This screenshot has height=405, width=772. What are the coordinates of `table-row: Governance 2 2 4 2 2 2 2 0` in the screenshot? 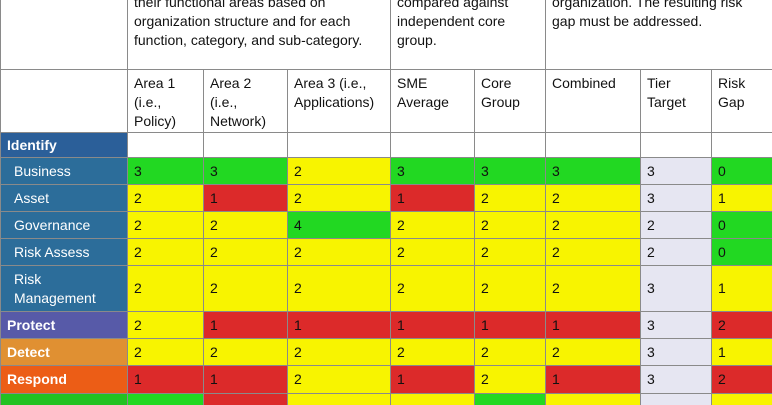 It's located at (386, 225).